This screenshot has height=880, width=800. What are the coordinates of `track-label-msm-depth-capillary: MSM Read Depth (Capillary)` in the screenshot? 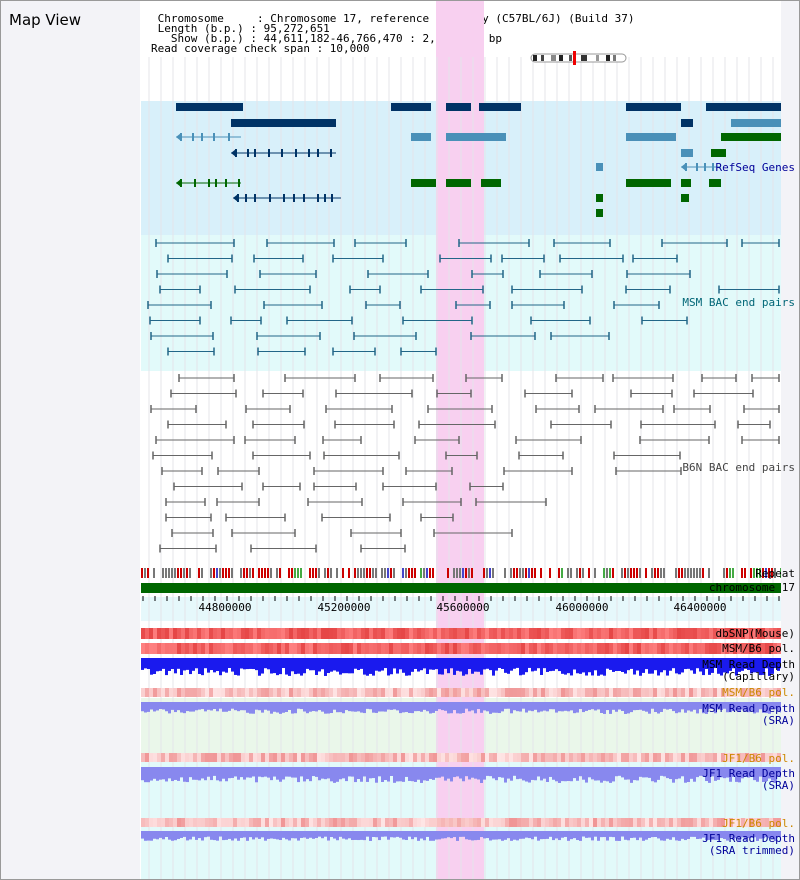 It's located at (748, 670).